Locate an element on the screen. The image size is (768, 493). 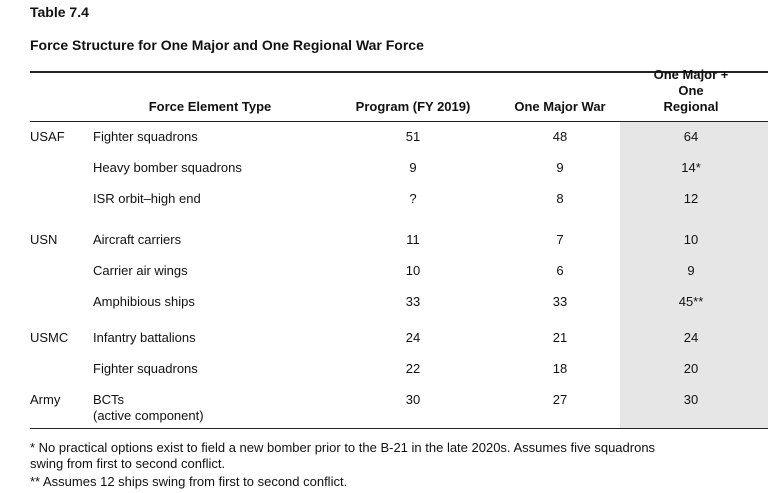
cell-value: 18 is located at coordinates (560, 368).